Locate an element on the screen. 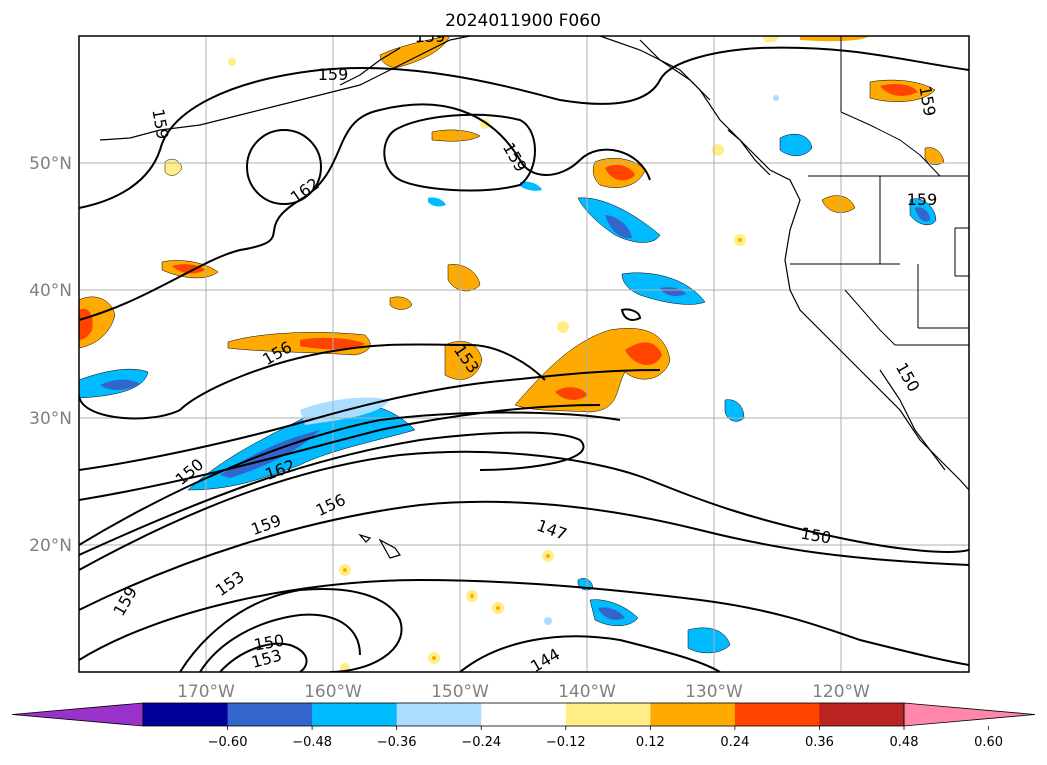 This screenshot has height=765, width=1047. latitude-labels: 50°N 40°N 30°N 20°N is located at coordinates (50, 355).